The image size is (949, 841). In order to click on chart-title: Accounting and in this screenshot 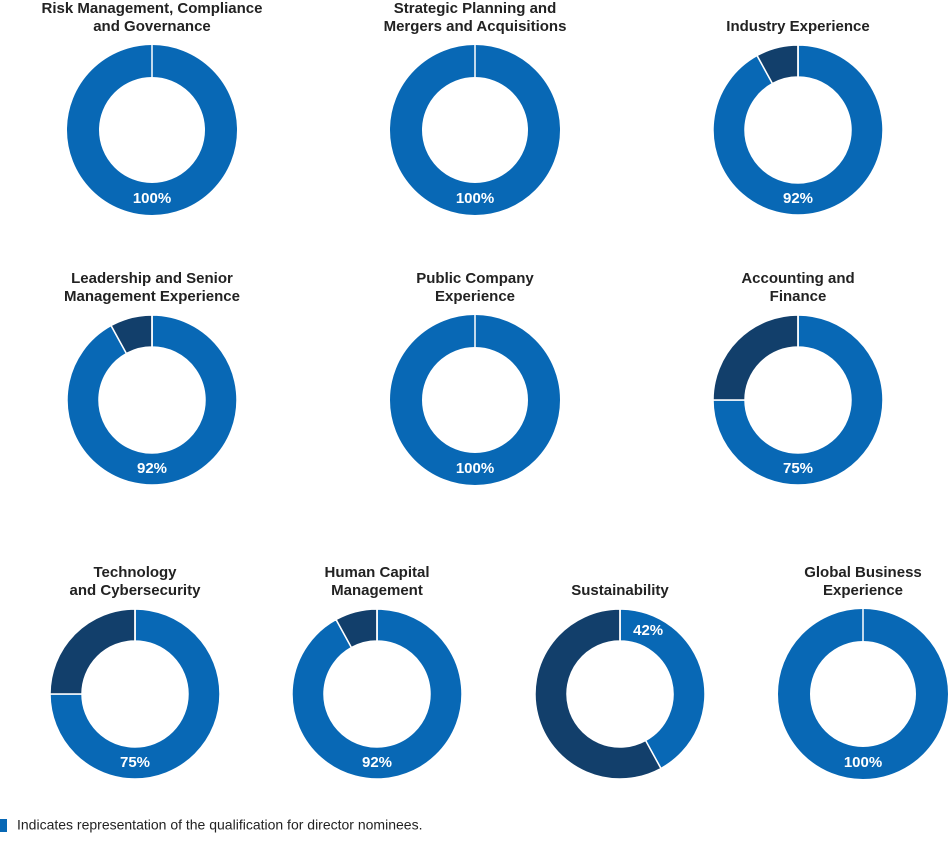, I will do `click(797, 278)`.